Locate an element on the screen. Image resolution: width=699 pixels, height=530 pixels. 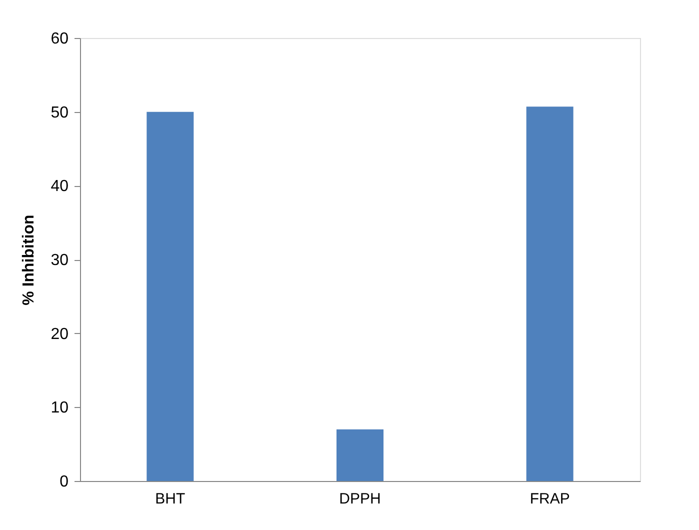
y-tick-label: 0 is located at coordinates (64, 482).